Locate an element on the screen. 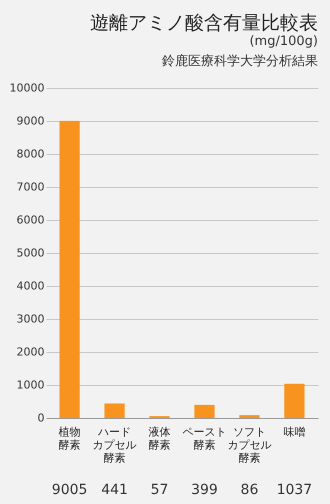  data-label: 441 is located at coordinates (114, 490).